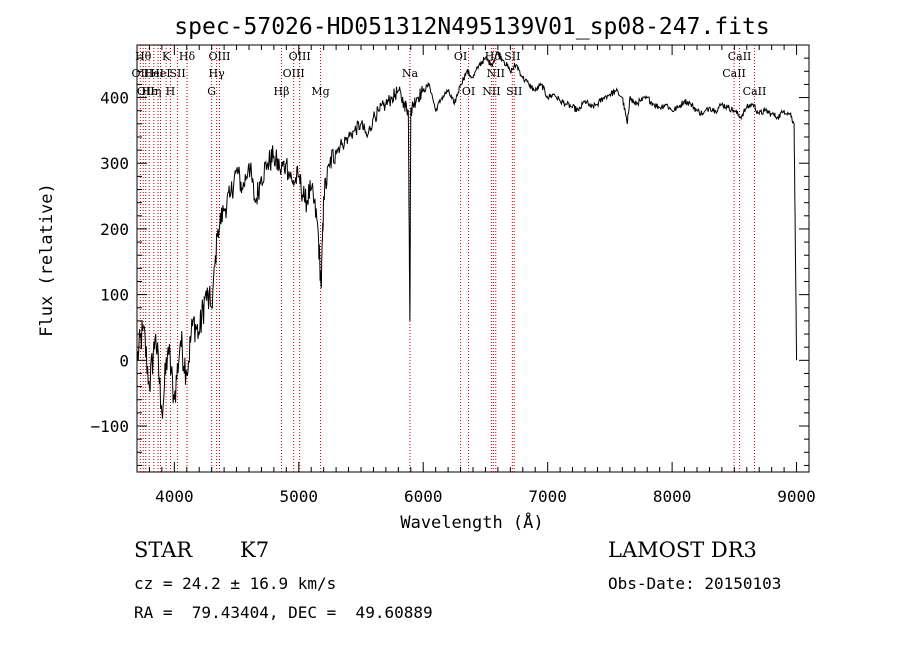 The height and width of the screenshot is (649, 900). What do you see at coordinates (695, 583) in the screenshot?
I see `observation-date: Obs-Date: 20150103` at bounding box center [695, 583].